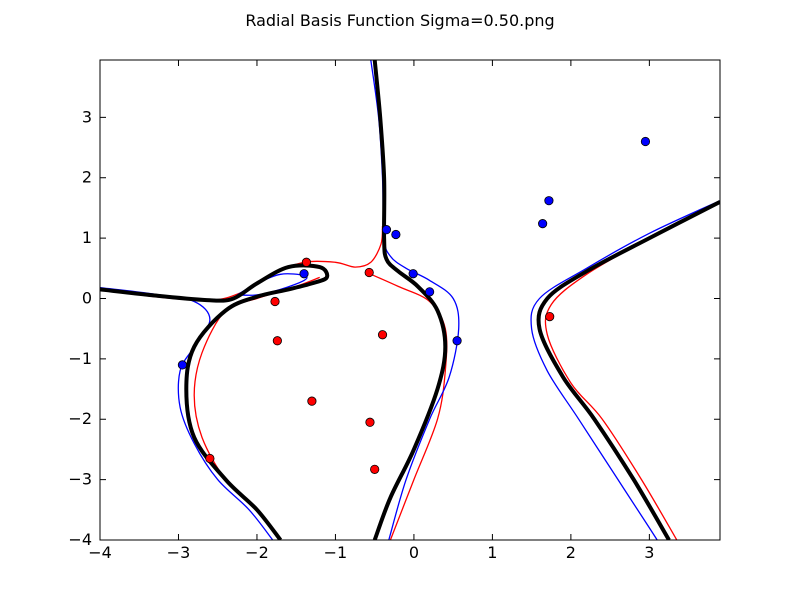  What do you see at coordinates (87, 116) in the screenshot?
I see `y-tick-label-7: 3` at bounding box center [87, 116].